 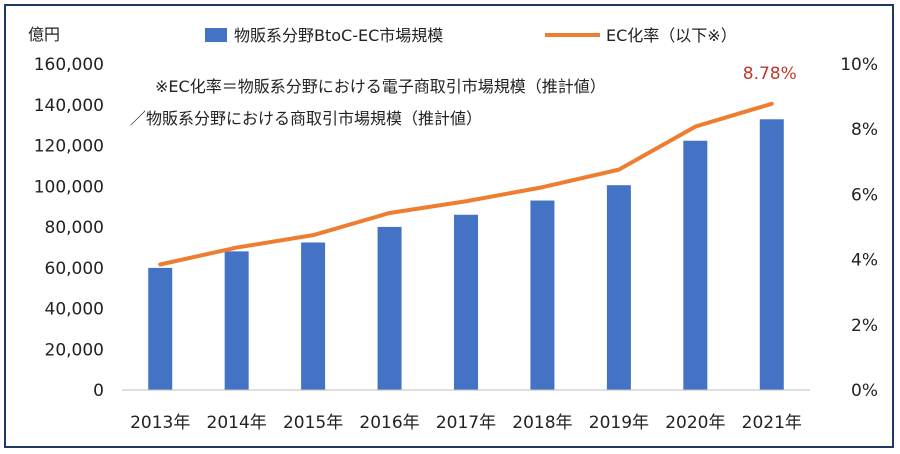 What do you see at coordinates (859, 65) in the screenshot?
I see `right-tick-label: 10%` at bounding box center [859, 65].